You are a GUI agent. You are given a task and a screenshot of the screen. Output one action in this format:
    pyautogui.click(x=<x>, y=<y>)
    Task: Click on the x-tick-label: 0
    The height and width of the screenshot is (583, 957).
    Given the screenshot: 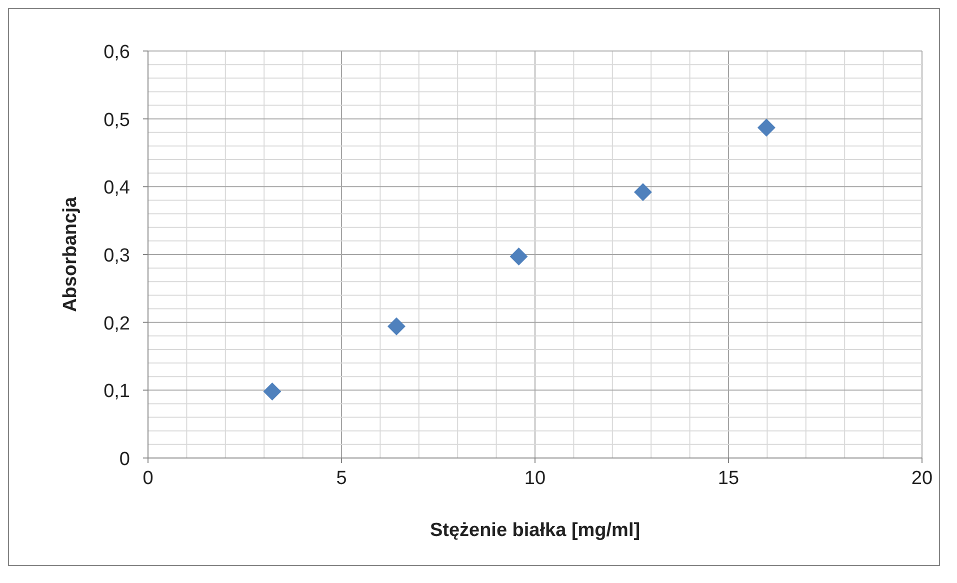 What is the action you would take?
    pyautogui.click(x=148, y=478)
    